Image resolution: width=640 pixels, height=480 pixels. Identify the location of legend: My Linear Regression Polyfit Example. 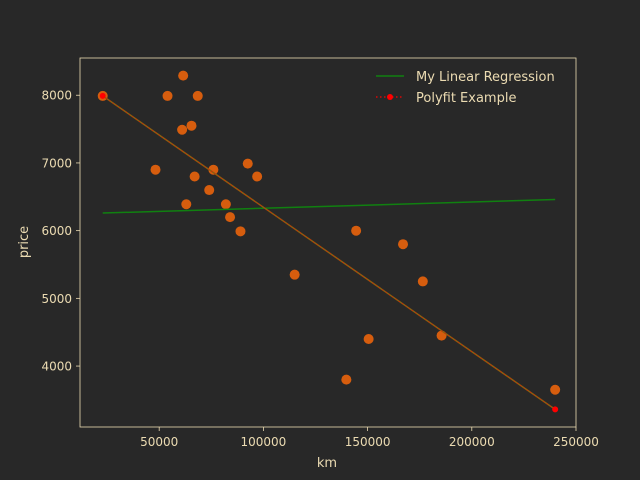
(465, 88).